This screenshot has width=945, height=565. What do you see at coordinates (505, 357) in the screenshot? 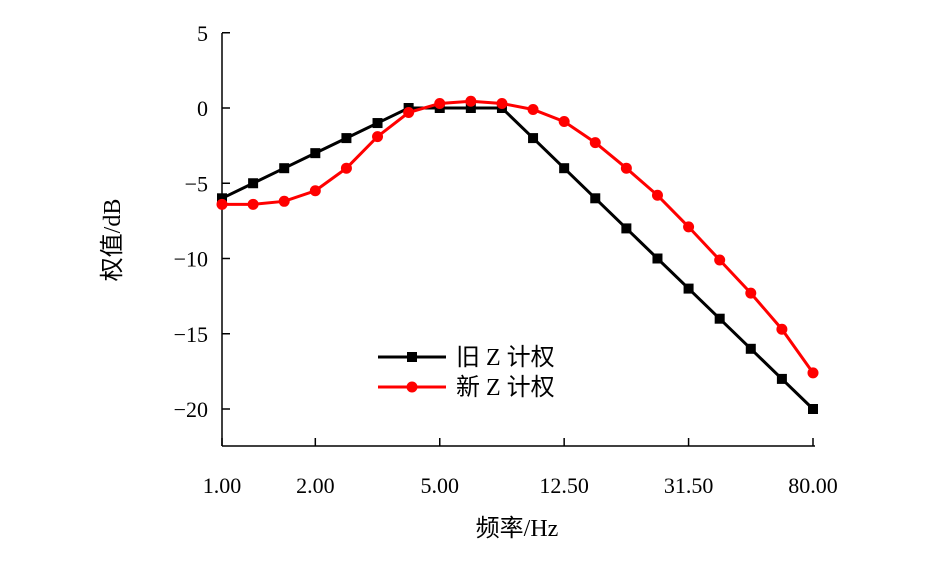
I see `legend-label: 旧 Z 计权` at bounding box center [505, 357].